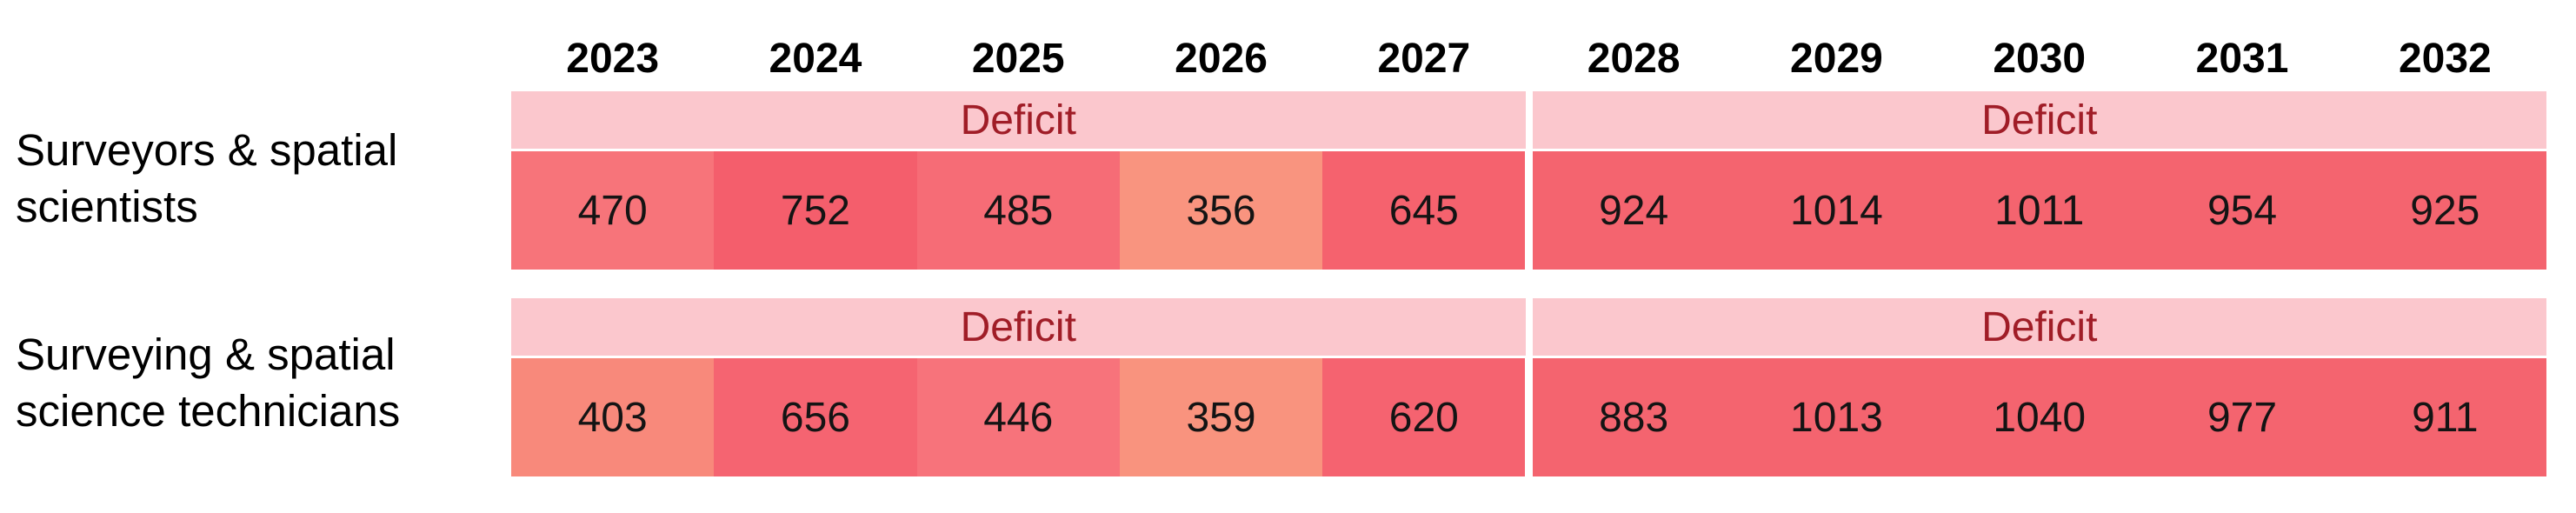 This screenshot has width=2576, height=513. I want to click on year-header: 2031, so click(2242, 59).